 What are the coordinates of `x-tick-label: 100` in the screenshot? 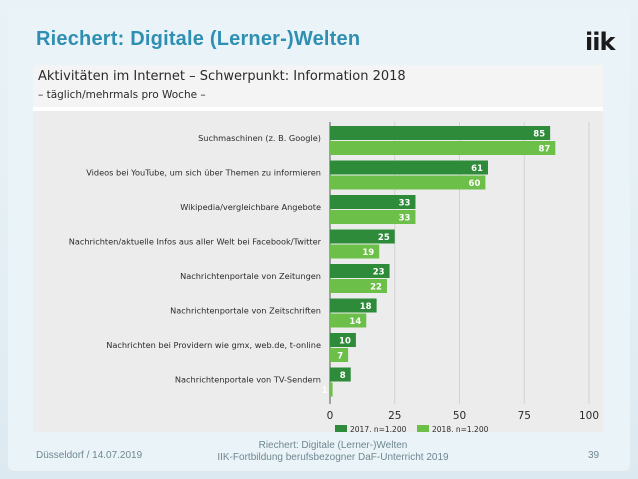 It's located at (589, 416).